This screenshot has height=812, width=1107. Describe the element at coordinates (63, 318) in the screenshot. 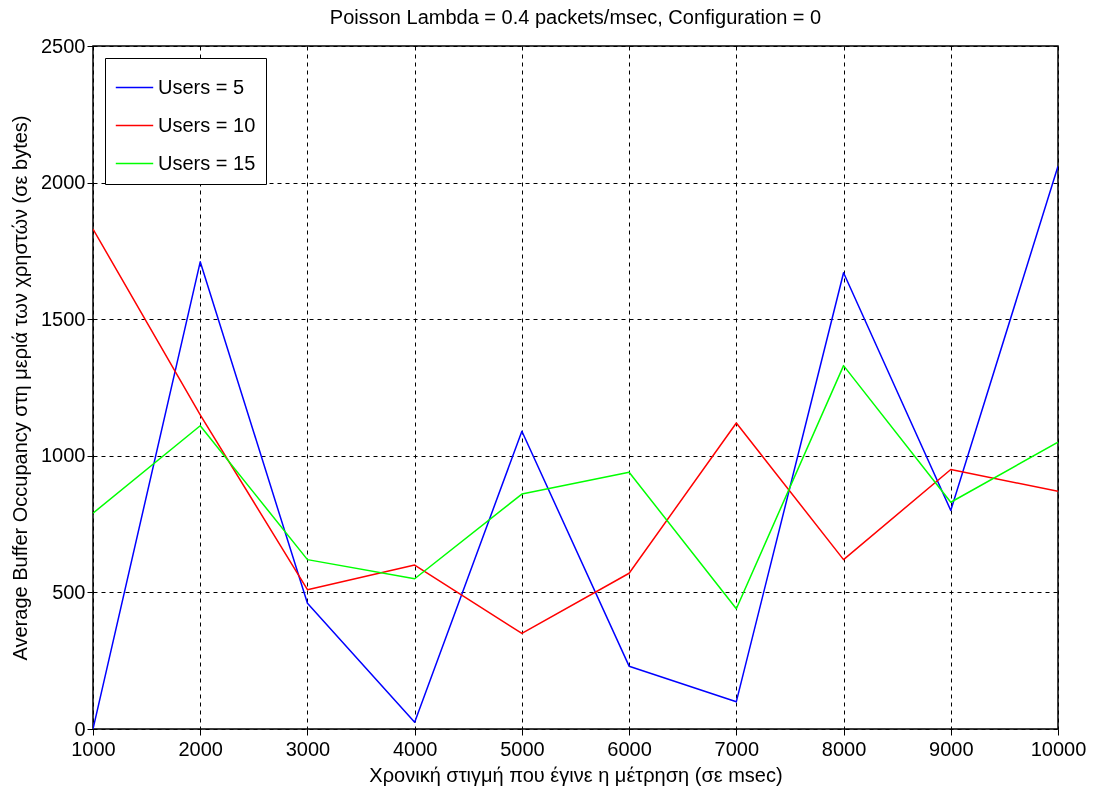

I see `y-tick-label: 1500` at that location.